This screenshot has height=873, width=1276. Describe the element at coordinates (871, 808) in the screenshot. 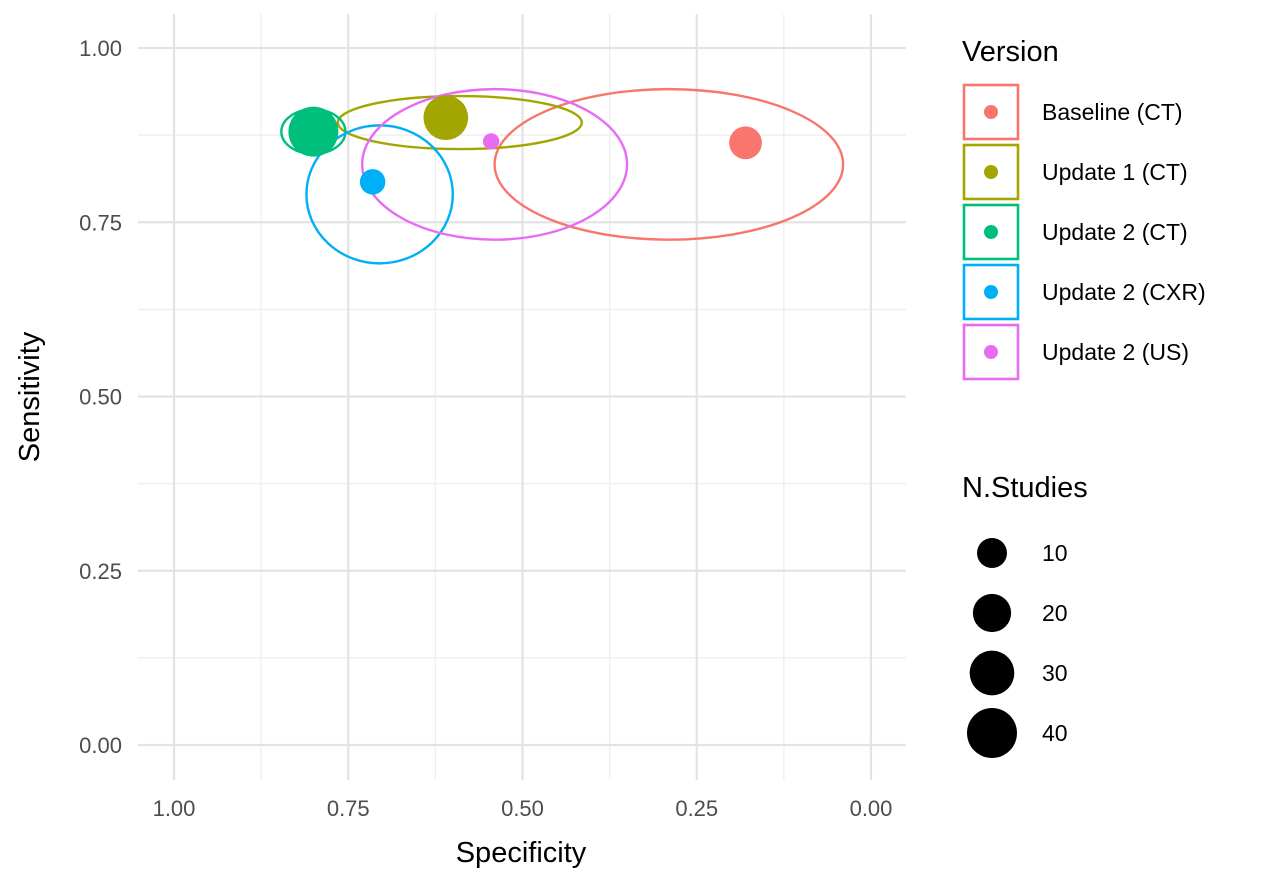

I see `x-tick-label: 0.00` at that location.